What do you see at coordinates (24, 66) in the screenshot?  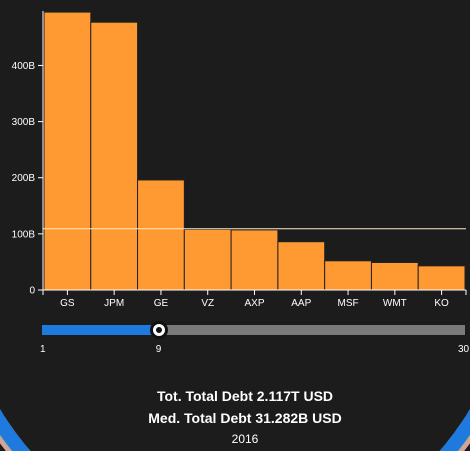 I see `y-tick-label-400: 400B` at bounding box center [24, 66].